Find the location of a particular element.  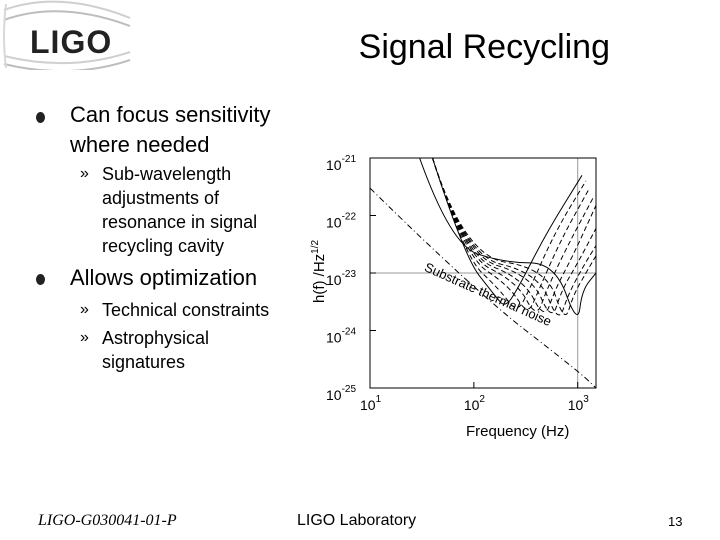

chart-x-tick-label: 10¹ is located at coordinates (371, 403).